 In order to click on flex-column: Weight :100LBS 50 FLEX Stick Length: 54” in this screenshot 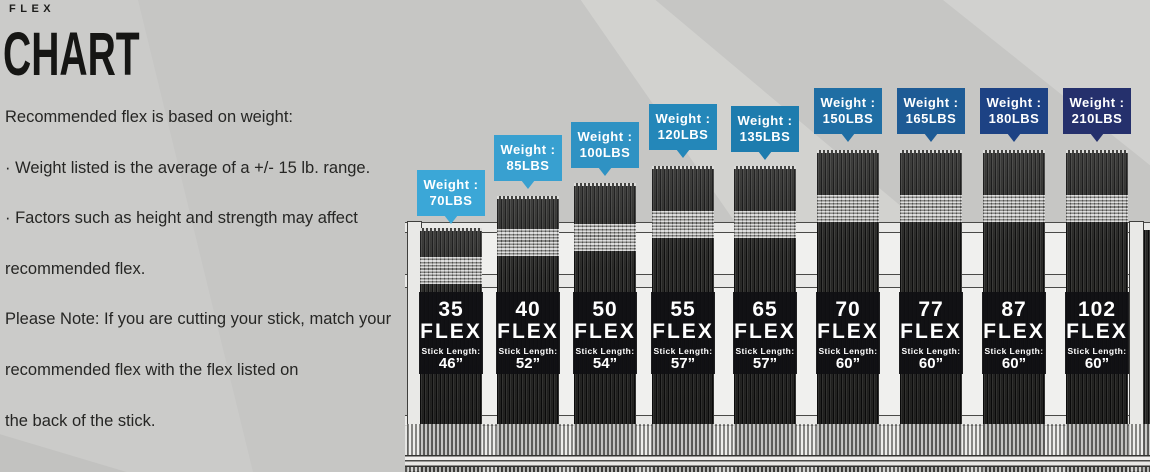, I will do `click(605, 236)`.